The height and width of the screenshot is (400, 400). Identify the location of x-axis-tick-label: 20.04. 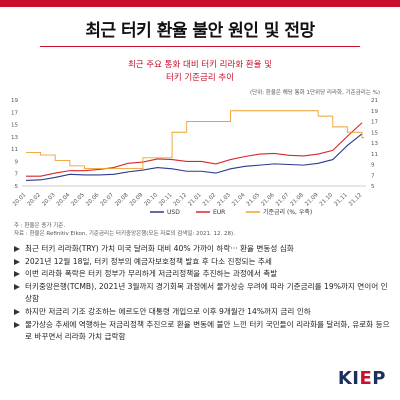
(64, 200).